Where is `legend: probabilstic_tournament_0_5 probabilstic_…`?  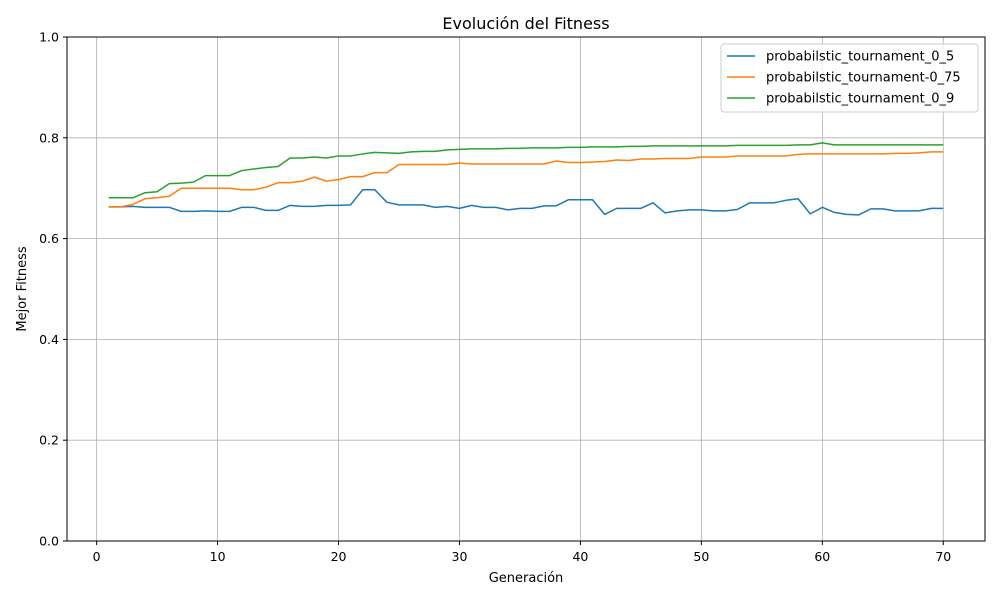 legend: probabilstic_tournament_0_5 probabilstic_… is located at coordinates (849, 78).